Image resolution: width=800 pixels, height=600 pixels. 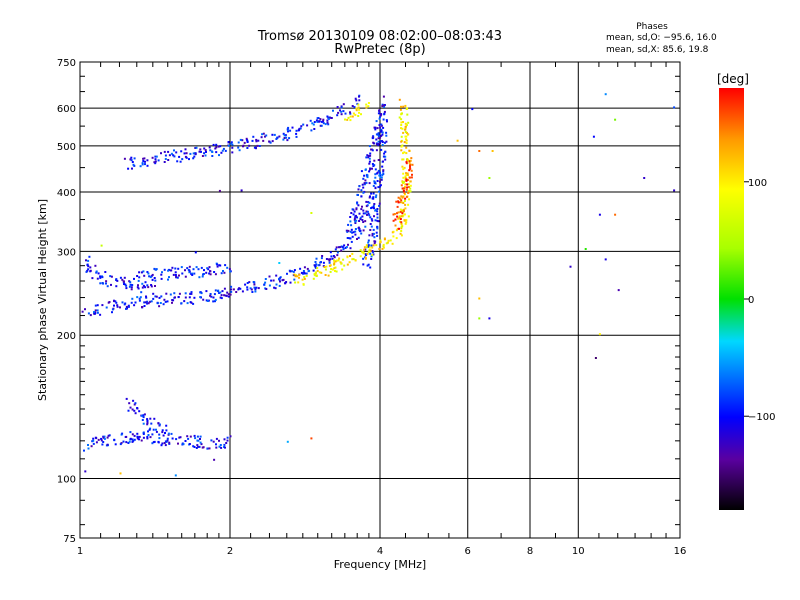 What do you see at coordinates (66, 480) in the screenshot?
I see `y-tick-label-1: 100` at bounding box center [66, 480].